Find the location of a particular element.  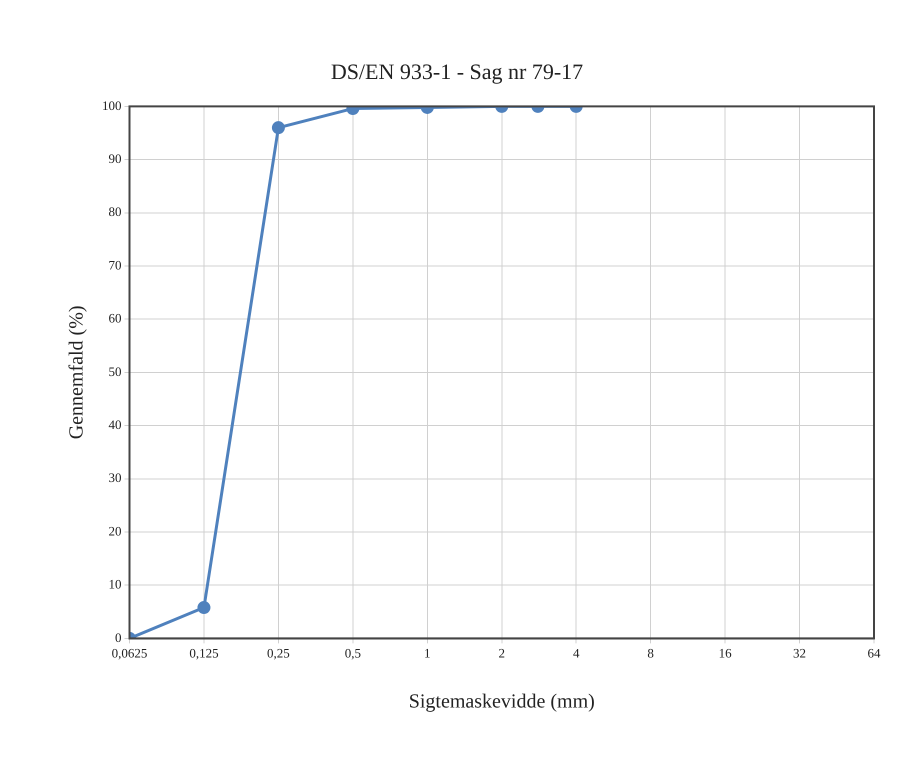

x-tick-label: 0,5 is located at coordinates (352, 653).